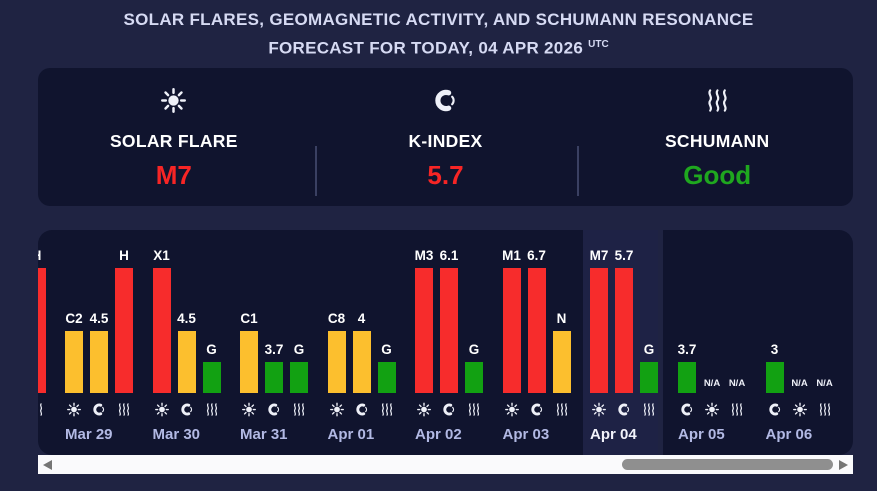 This screenshot has height=491, width=877. Describe the element at coordinates (173, 175) in the screenshot. I see `solar-flare-value: M7` at that location.